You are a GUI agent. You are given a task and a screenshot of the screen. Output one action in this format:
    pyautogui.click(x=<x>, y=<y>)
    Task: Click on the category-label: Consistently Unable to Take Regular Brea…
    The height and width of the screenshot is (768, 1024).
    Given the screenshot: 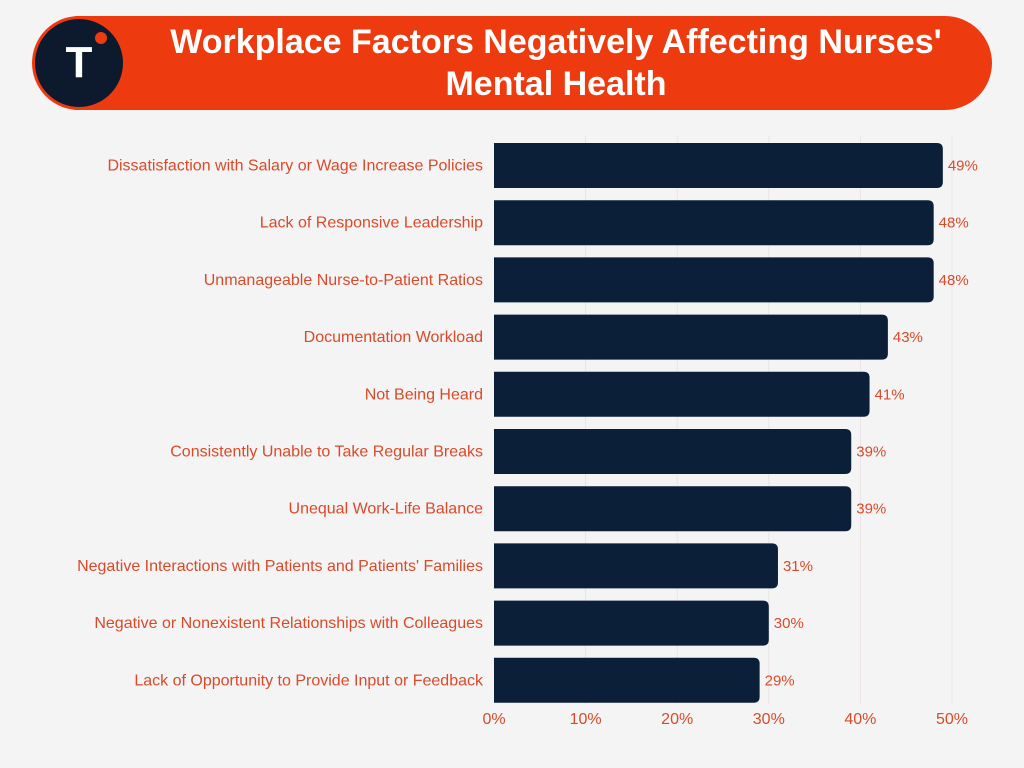 What is the action you would take?
    pyautogui.click(x=326, y=452)
    